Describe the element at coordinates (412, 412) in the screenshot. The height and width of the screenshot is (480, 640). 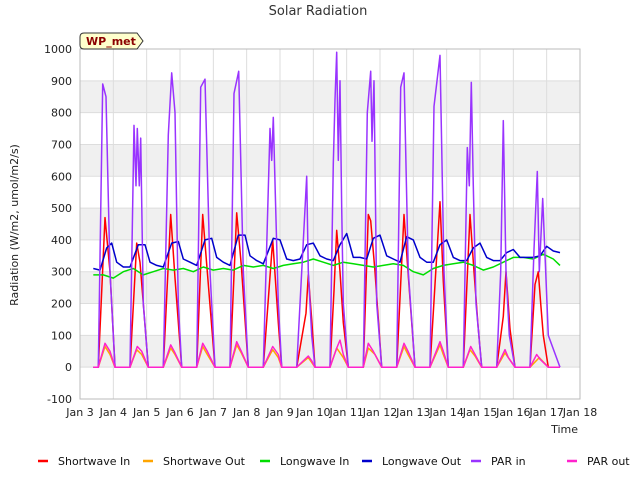
I see `x-tick-label: Jan 13` at that location.